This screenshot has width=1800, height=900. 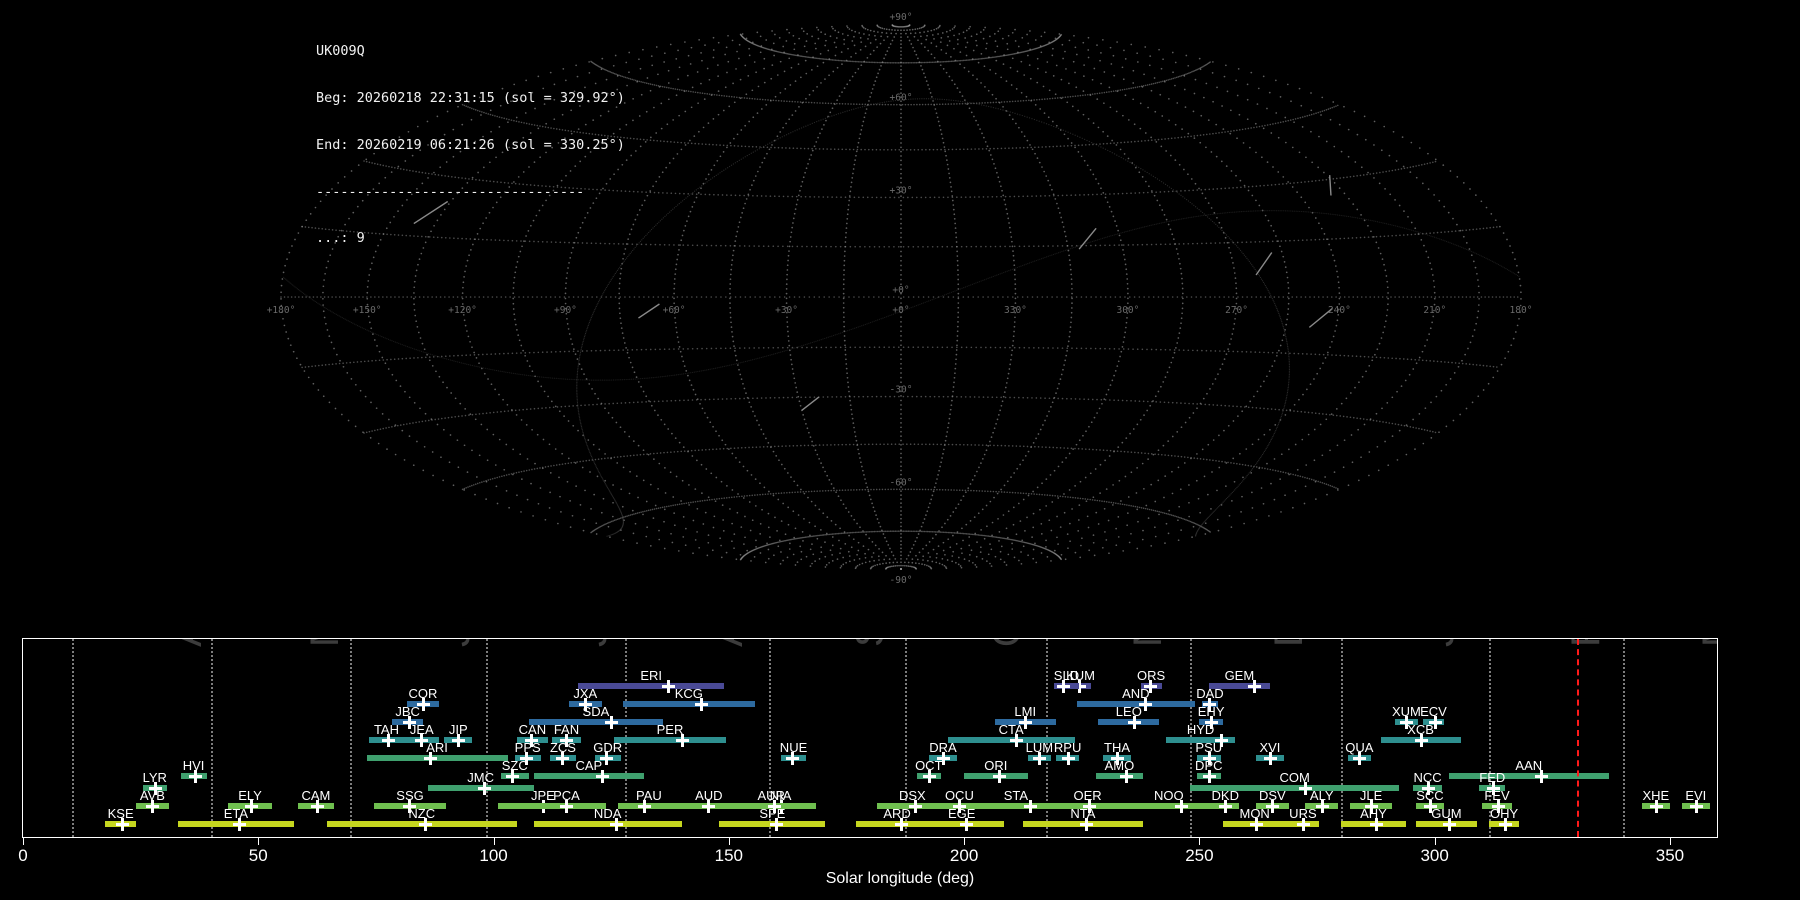 I want to click on month-label: OCT, so click(x=1007, y=643).